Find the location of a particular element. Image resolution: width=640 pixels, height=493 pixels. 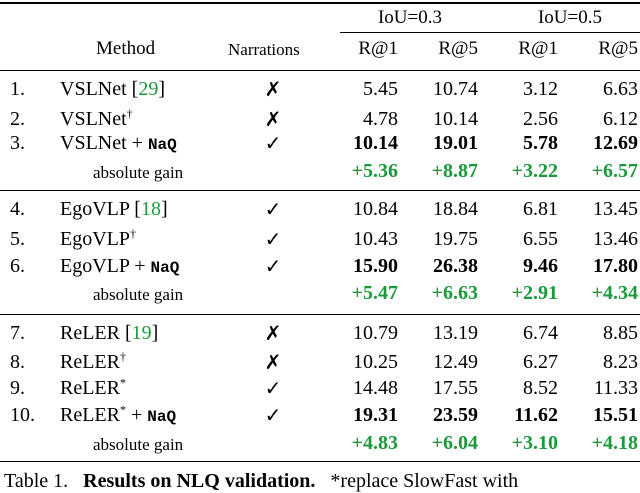

metric-value: 10.43 is located at coordinates (375, 239).